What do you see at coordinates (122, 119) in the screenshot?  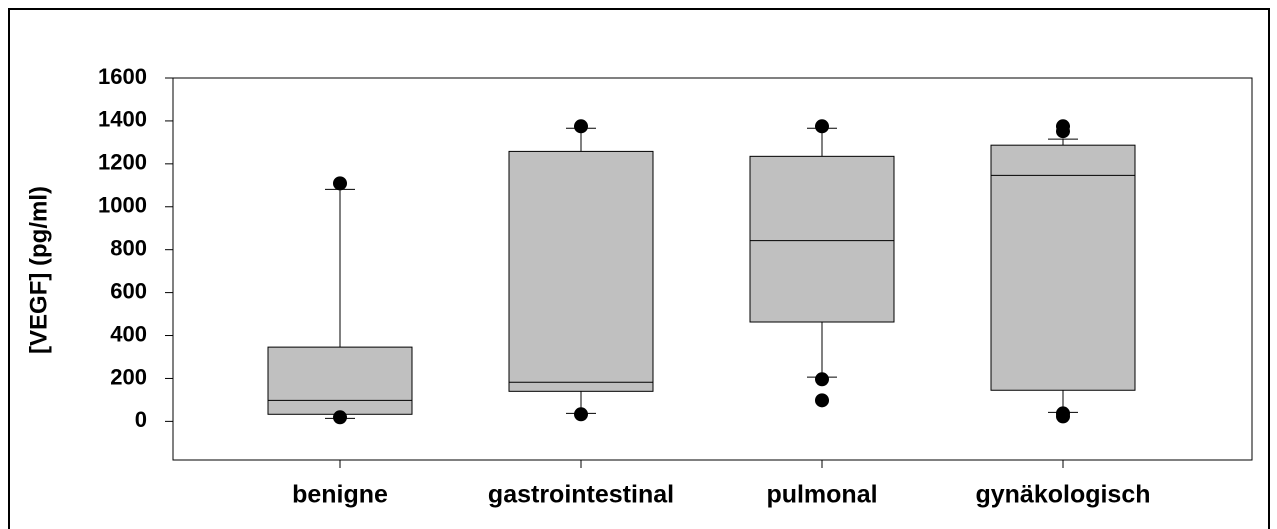 I see `y-tick-label: 1400` at bounding box center [122, 119].